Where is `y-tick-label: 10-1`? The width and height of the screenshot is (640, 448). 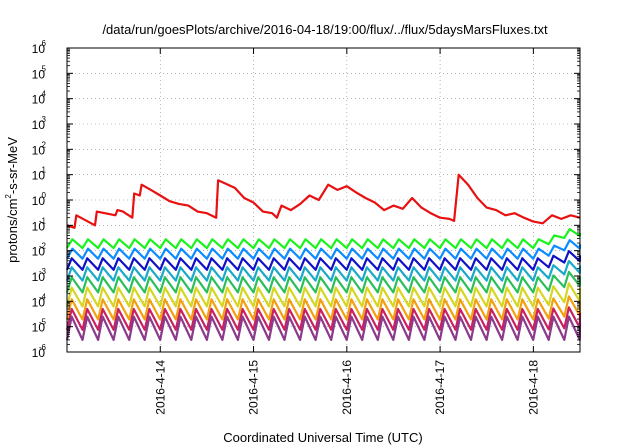 y-tick-label: 10-1 is located at coordinates (39, 224).